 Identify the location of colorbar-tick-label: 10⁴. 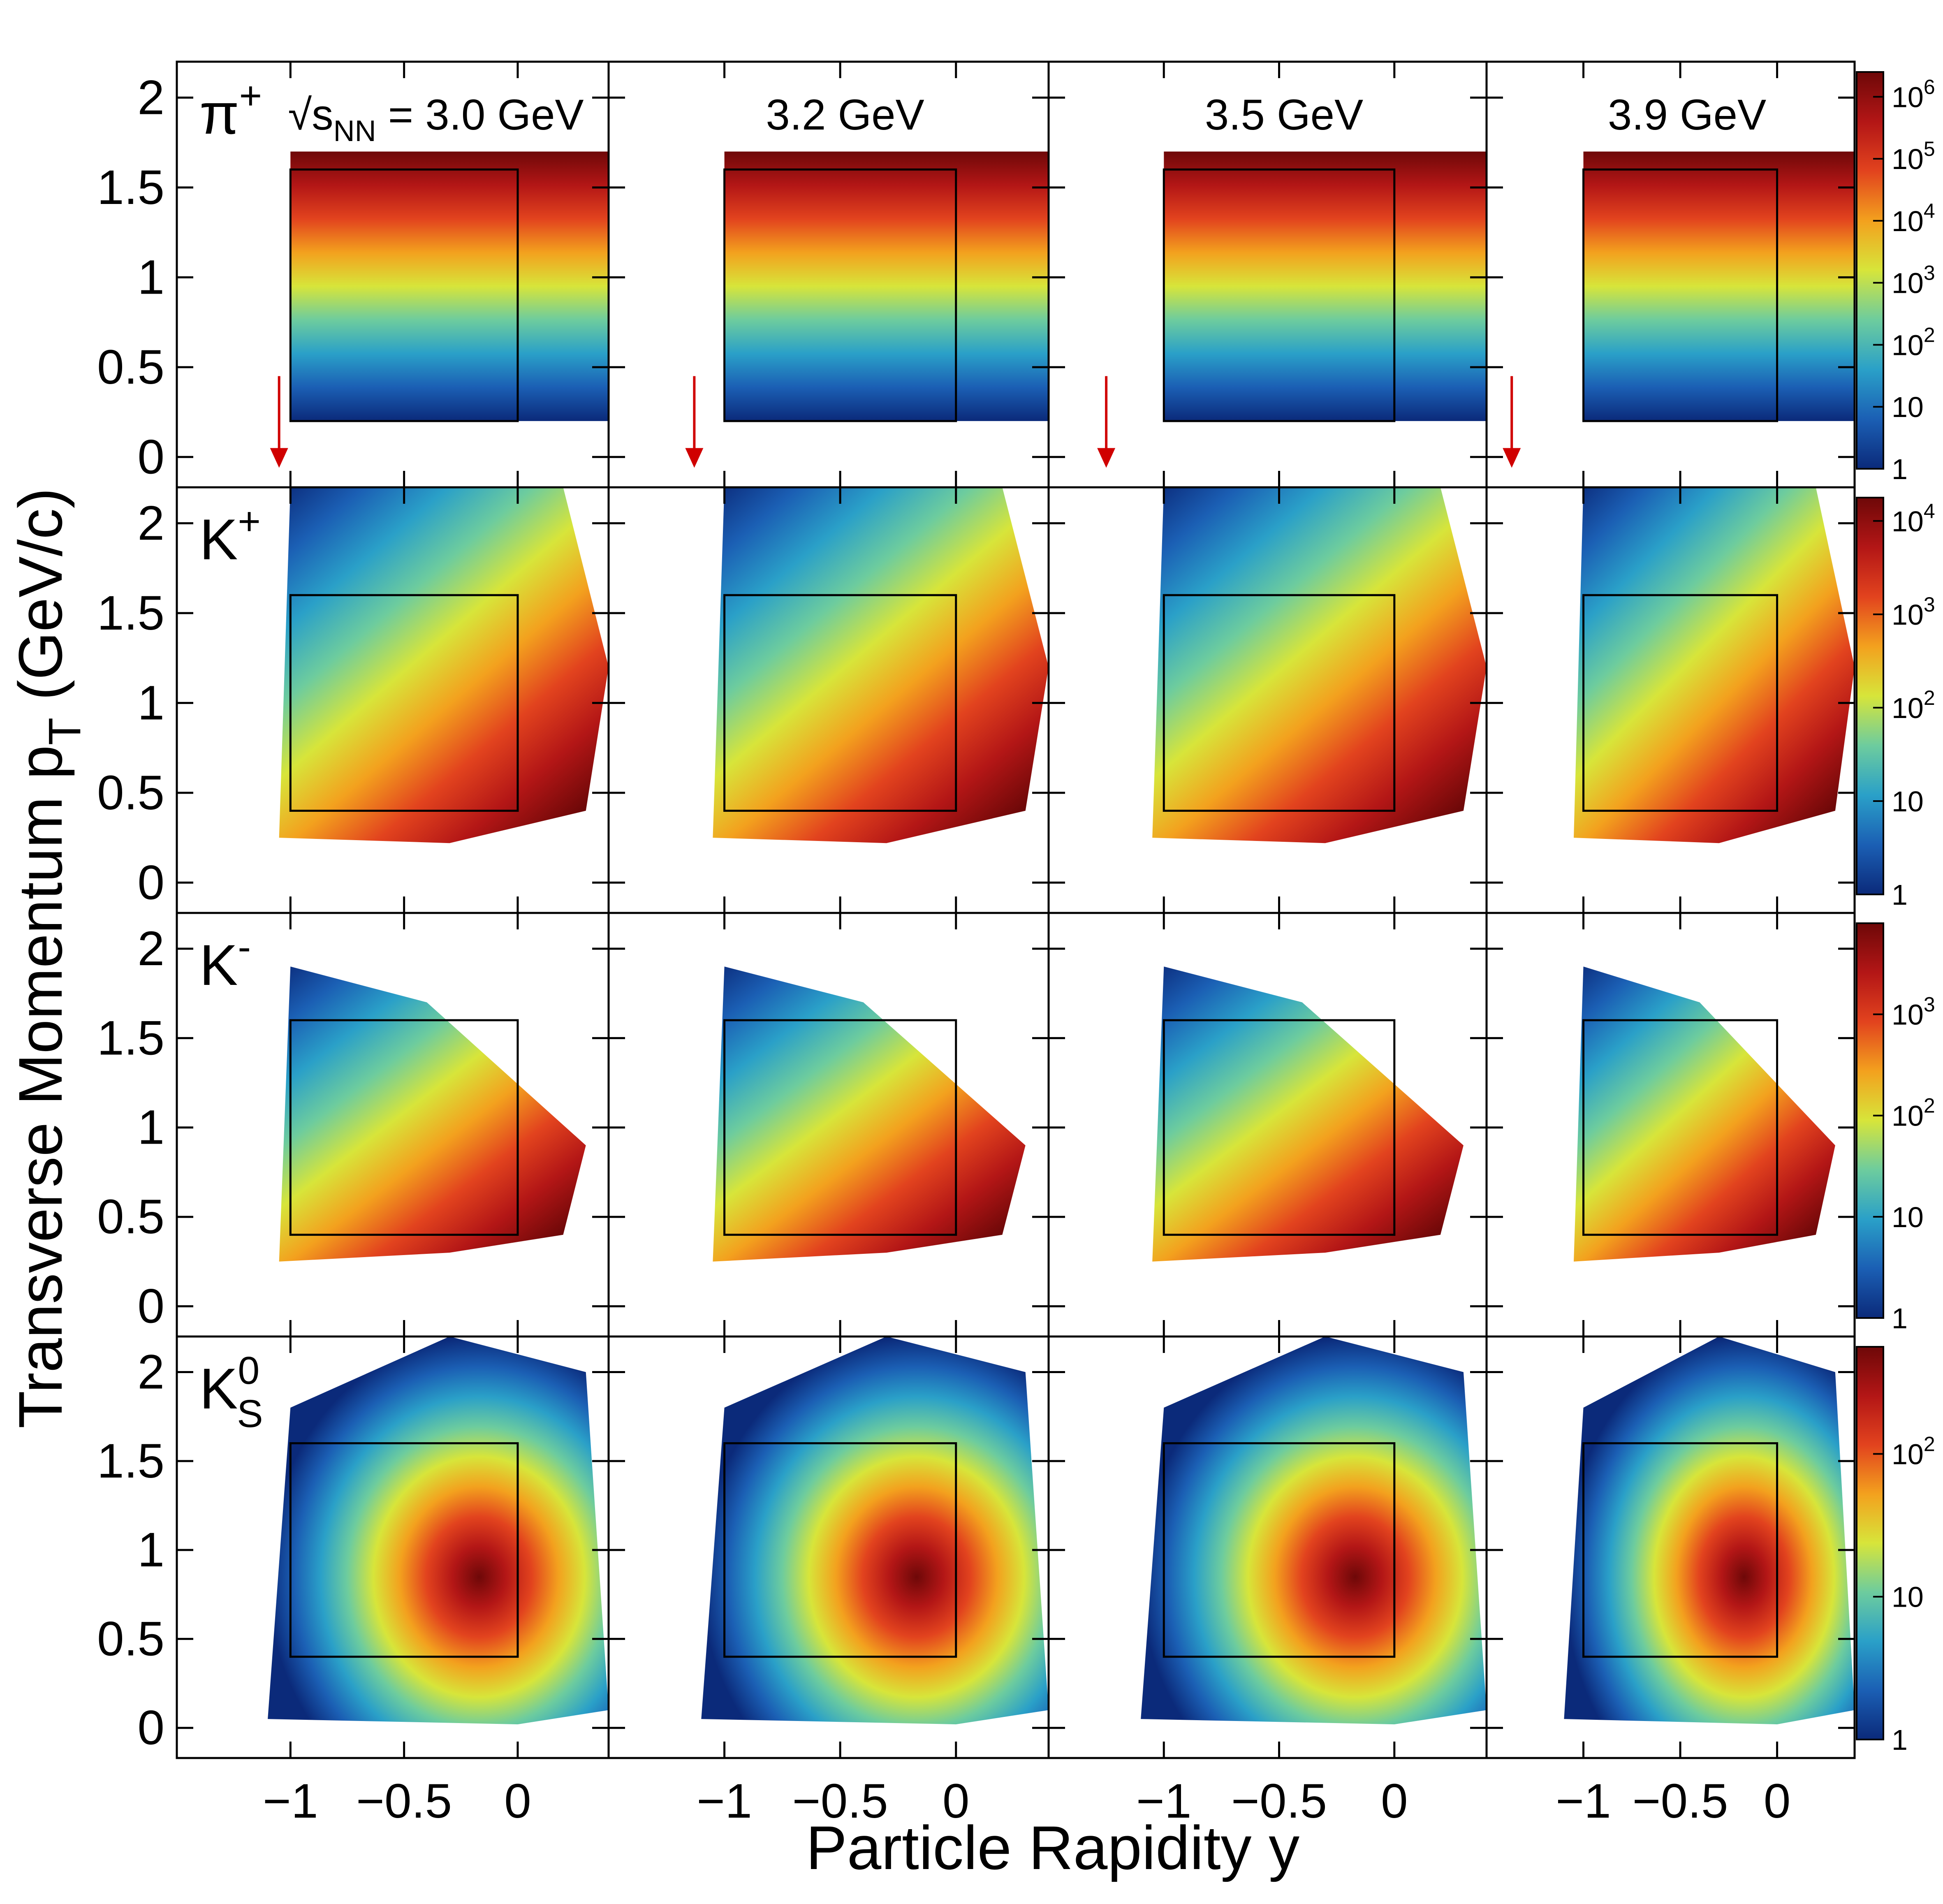
(1913, 518).